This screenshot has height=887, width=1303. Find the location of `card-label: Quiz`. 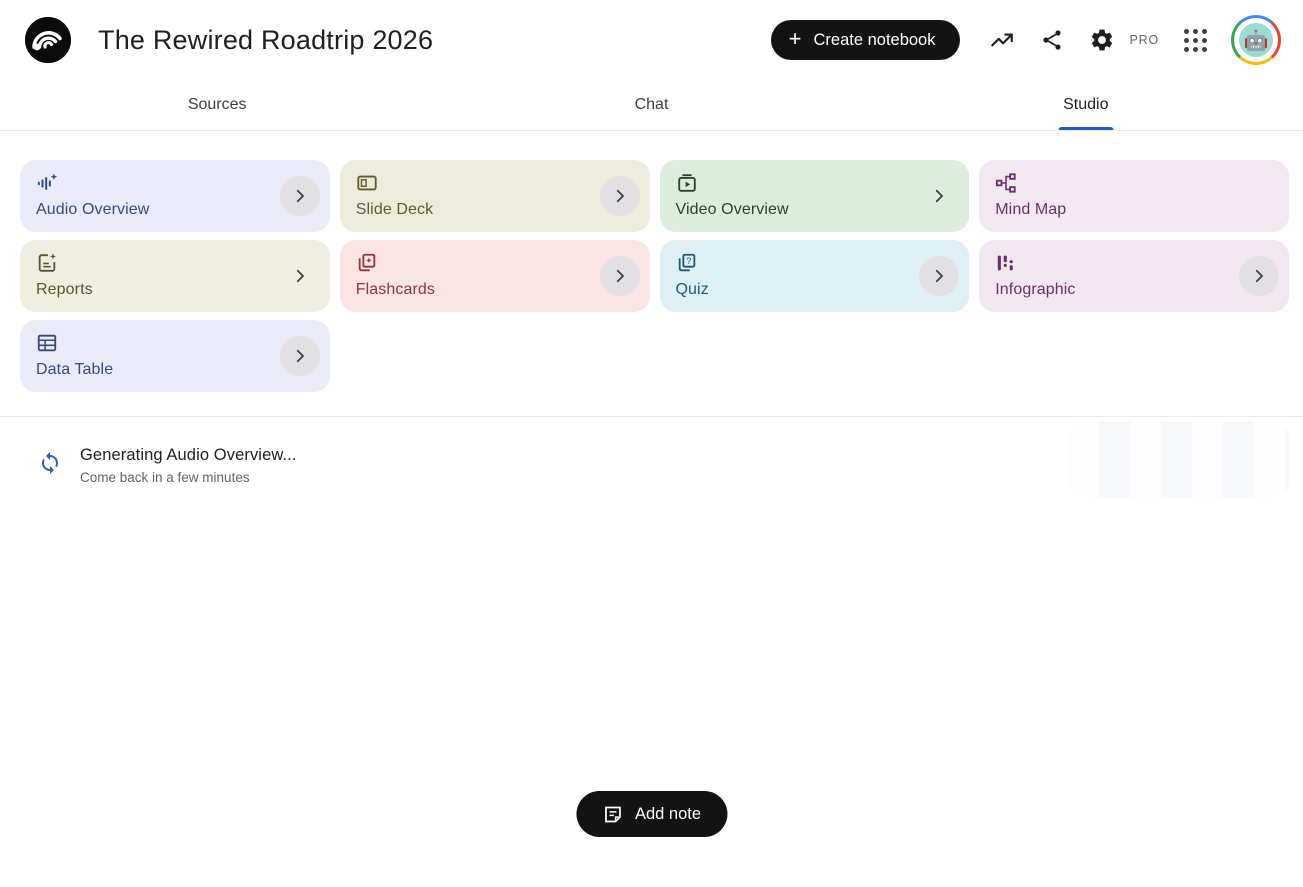

card-label: Quiz is located at coordinates (692, 289).